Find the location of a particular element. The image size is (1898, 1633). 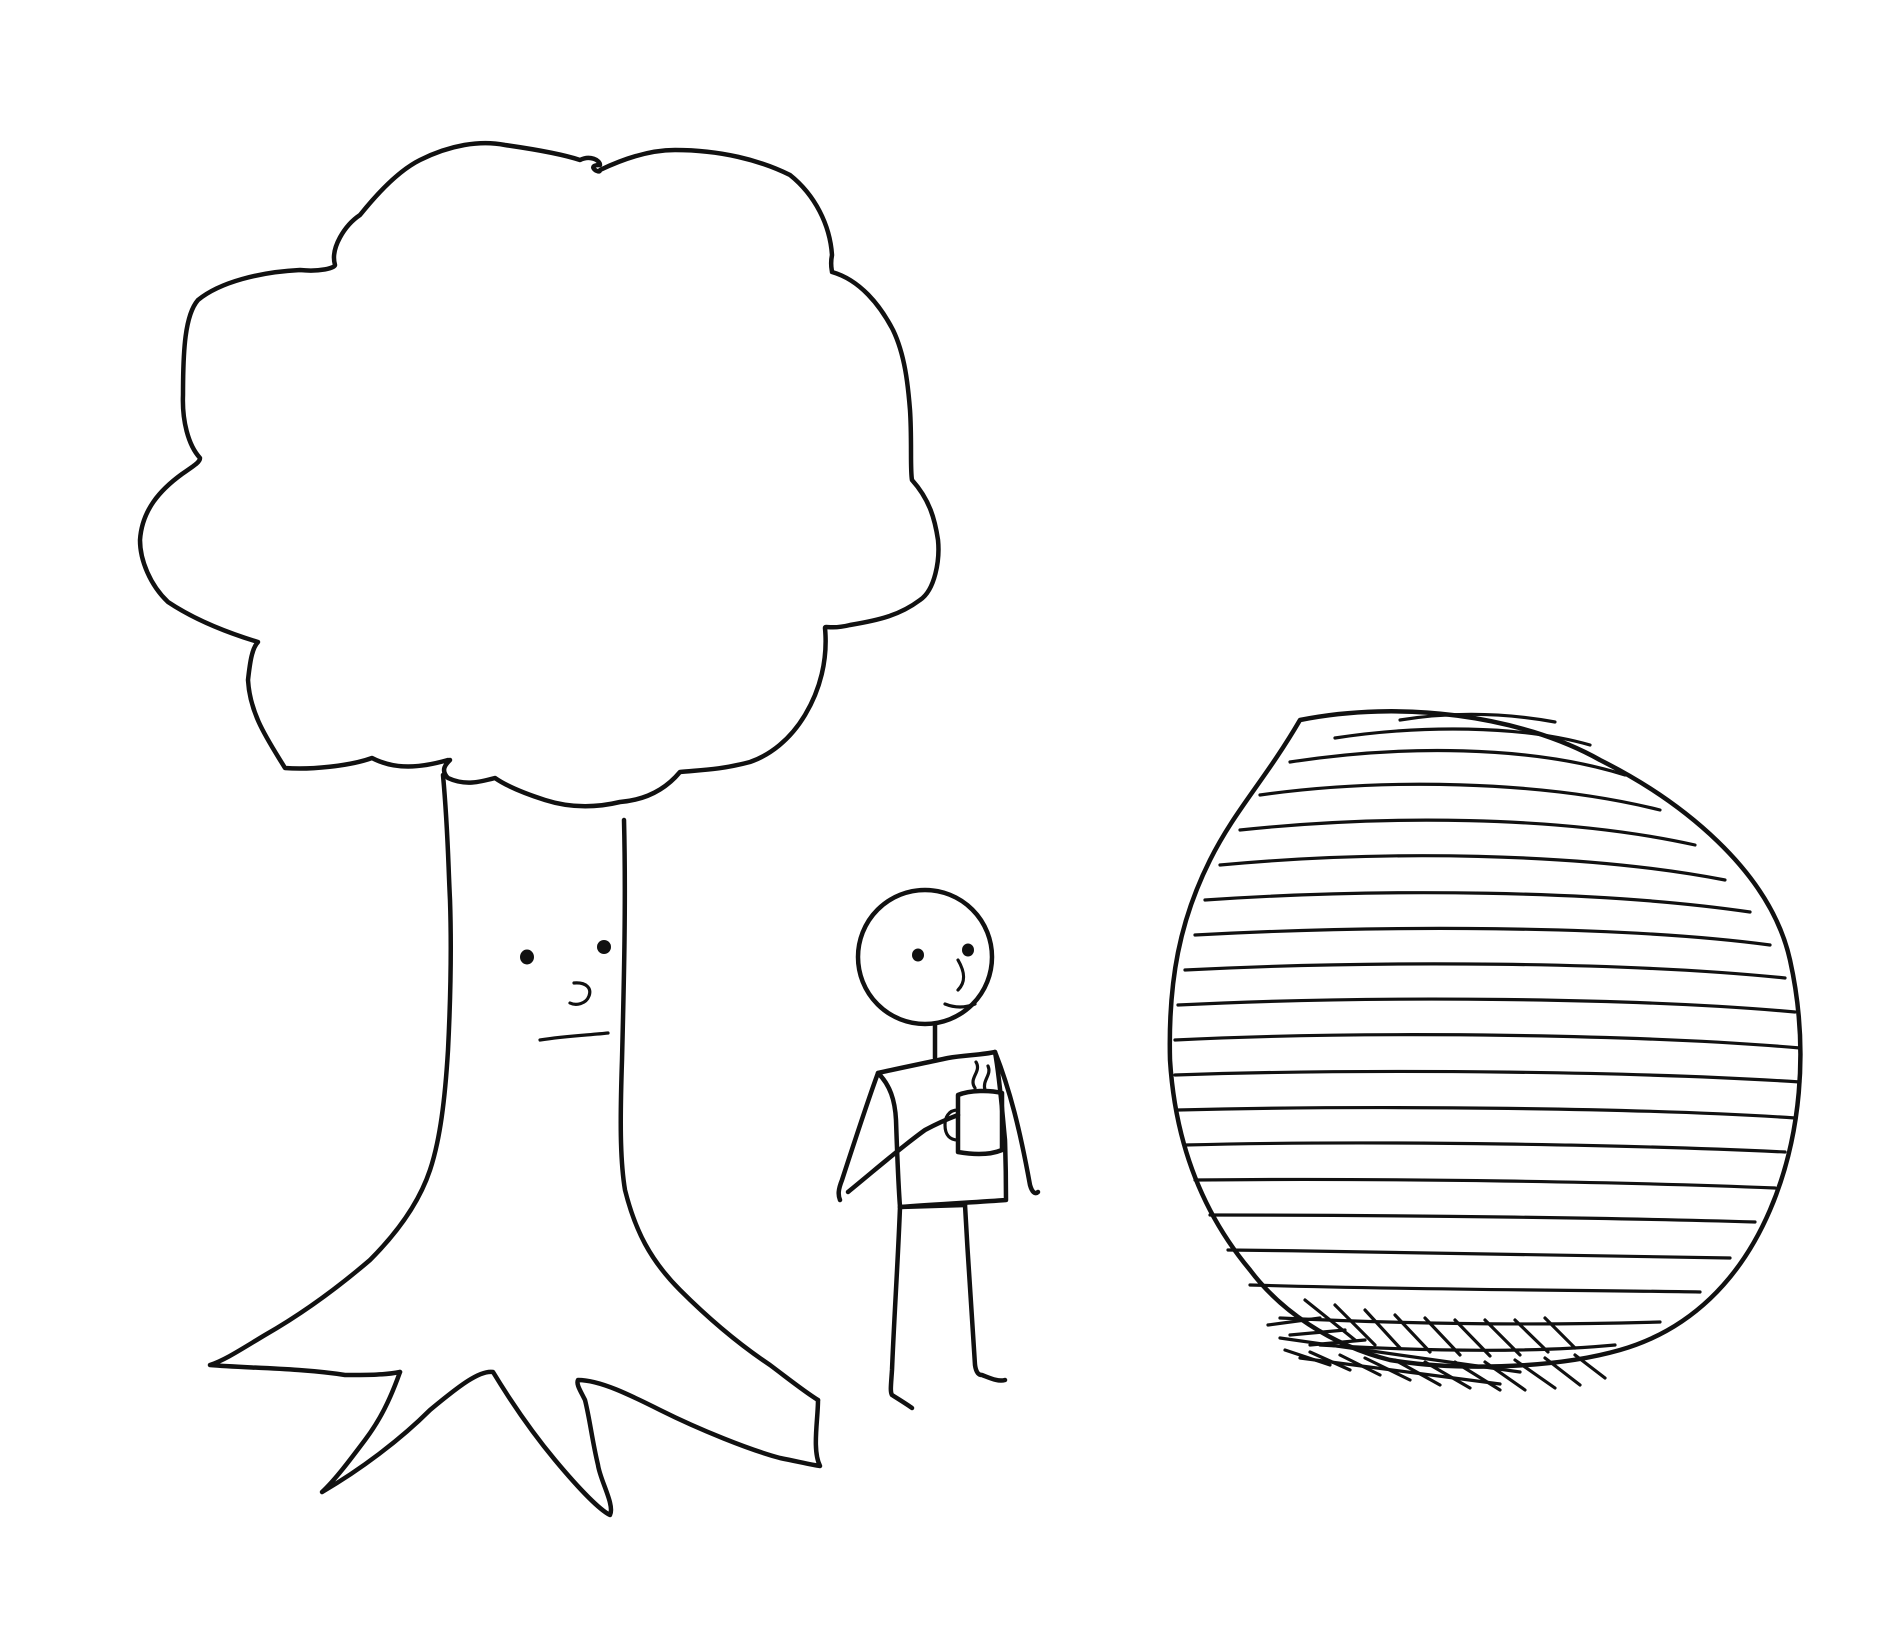

tree-trunk-left is located at coordinates (330, 1075).